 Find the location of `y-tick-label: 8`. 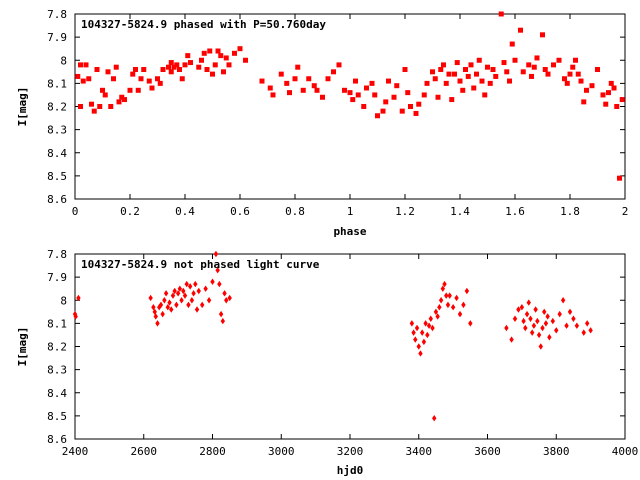

y-tick-label: 8 is located at coordinates (63, 60).